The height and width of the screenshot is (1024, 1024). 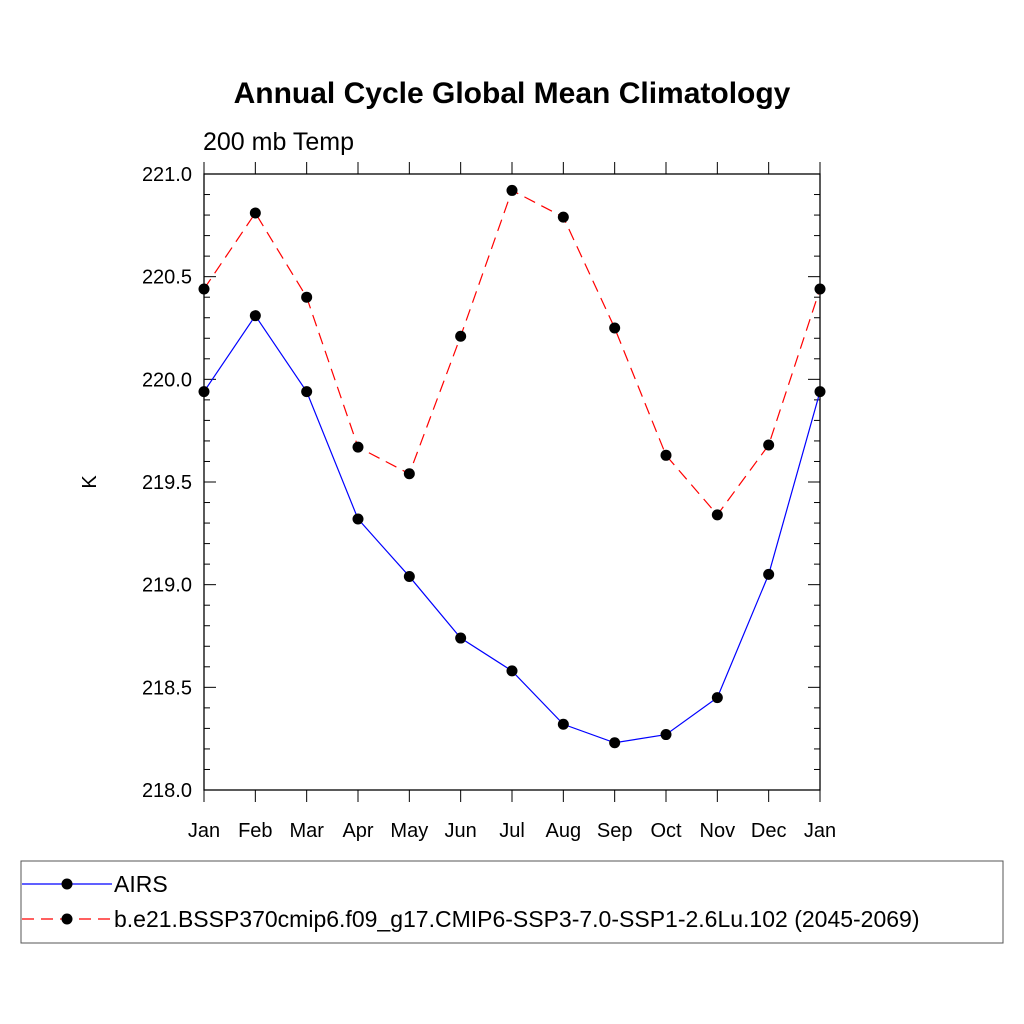 I want to click on y-tick-label: 219.5, so click(x=167, y=483).